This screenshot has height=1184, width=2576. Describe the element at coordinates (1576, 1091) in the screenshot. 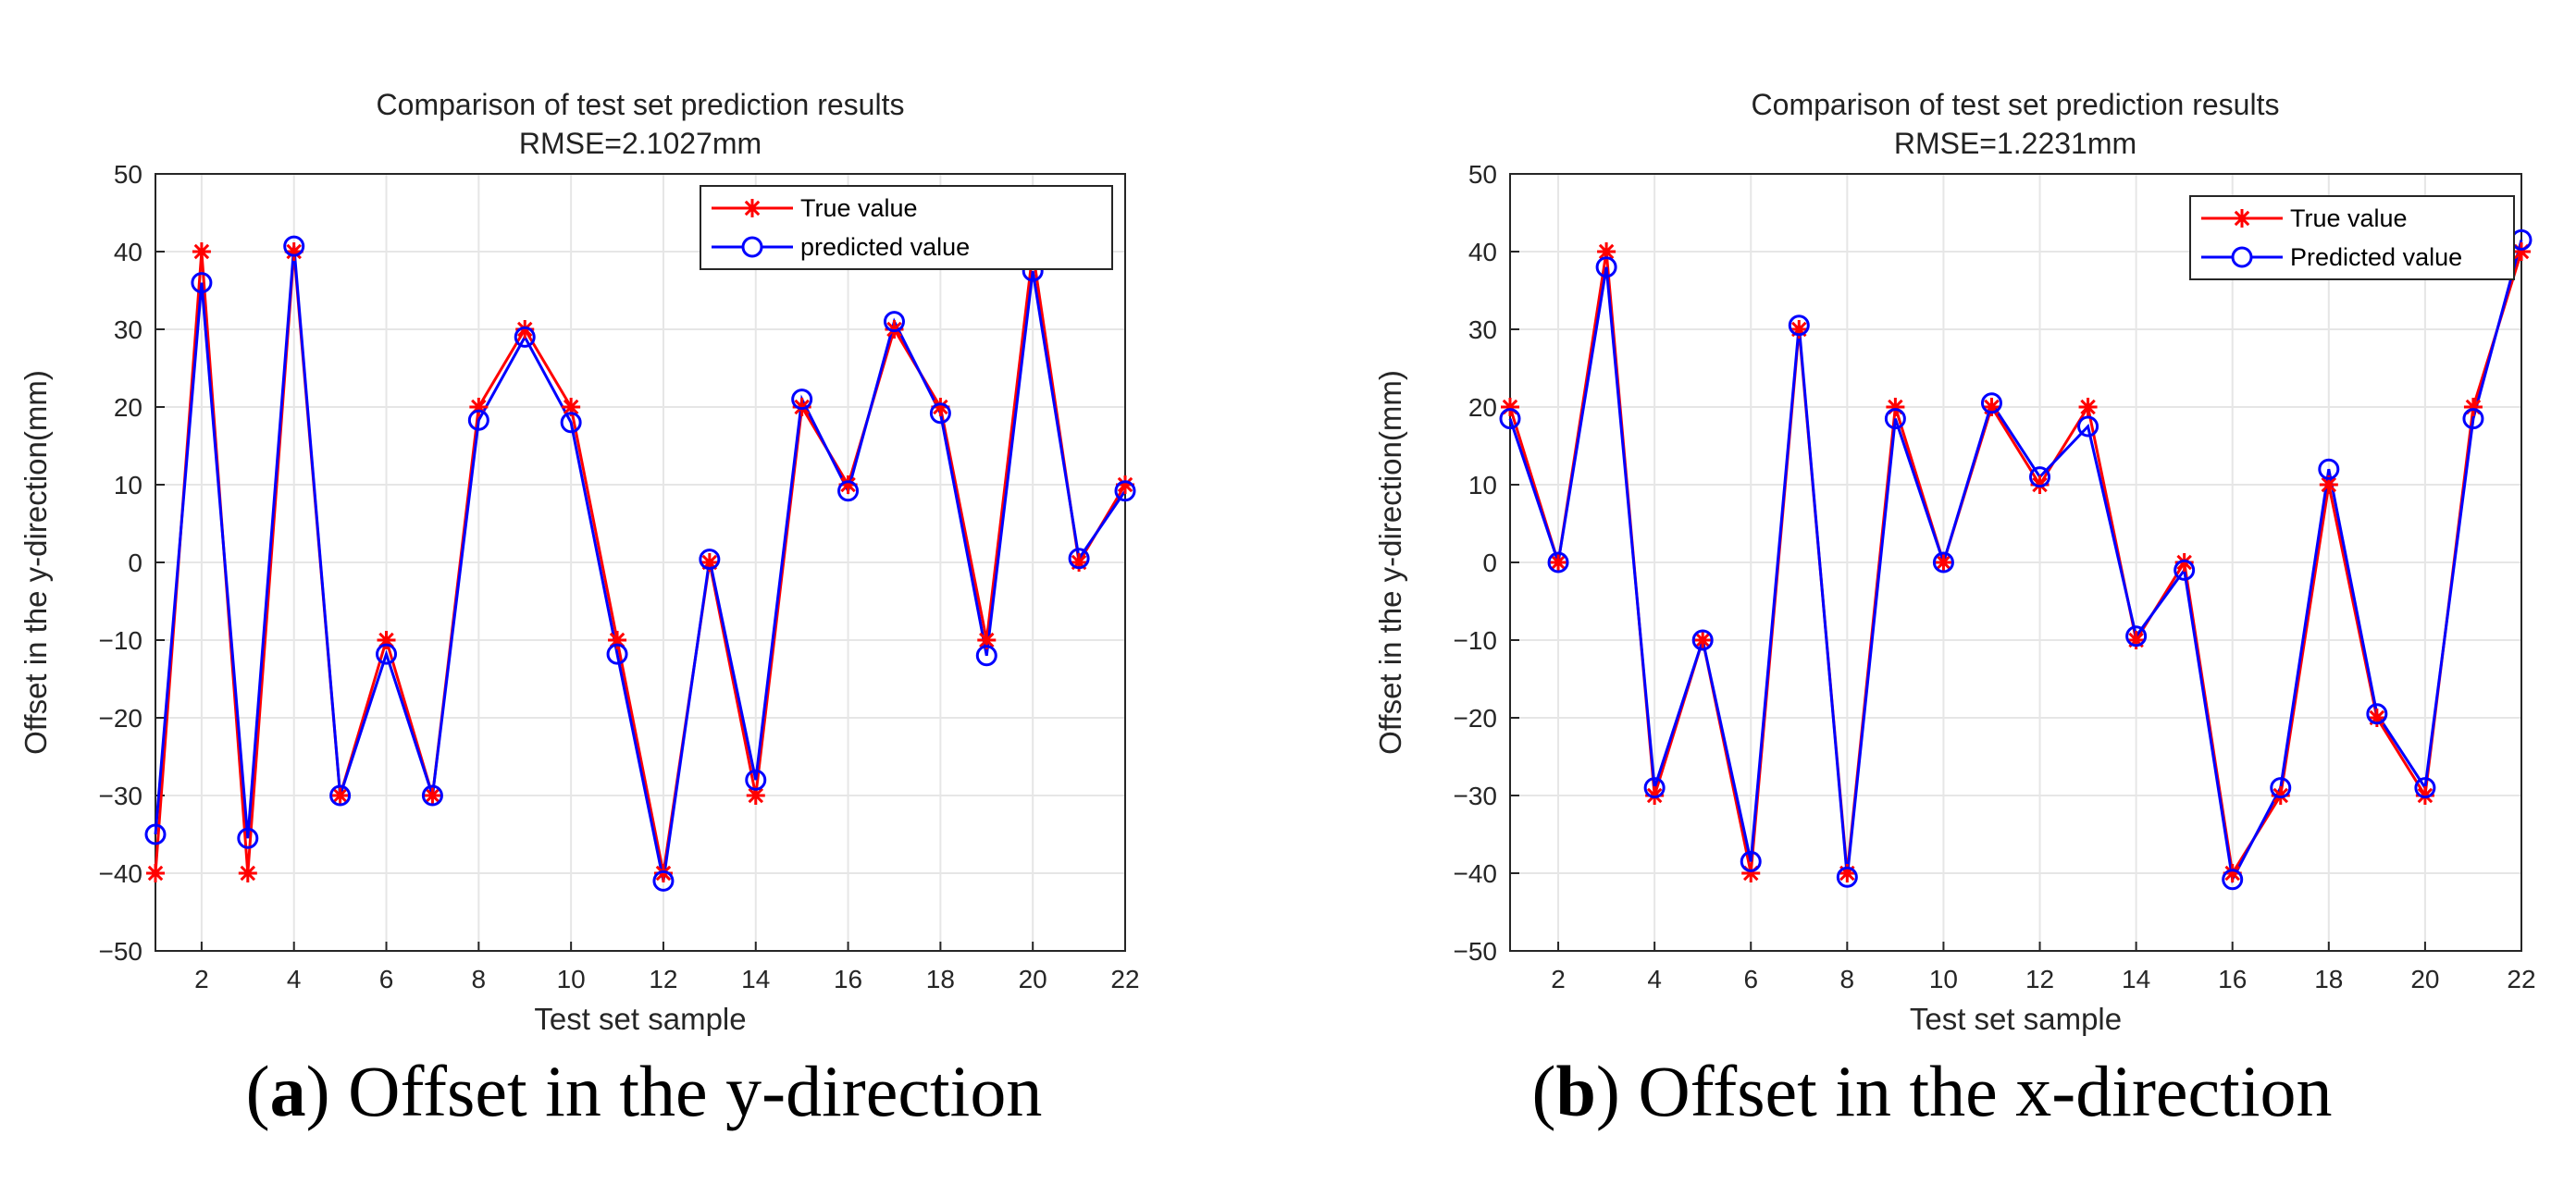

I see `caption-b-label: b` at that location.